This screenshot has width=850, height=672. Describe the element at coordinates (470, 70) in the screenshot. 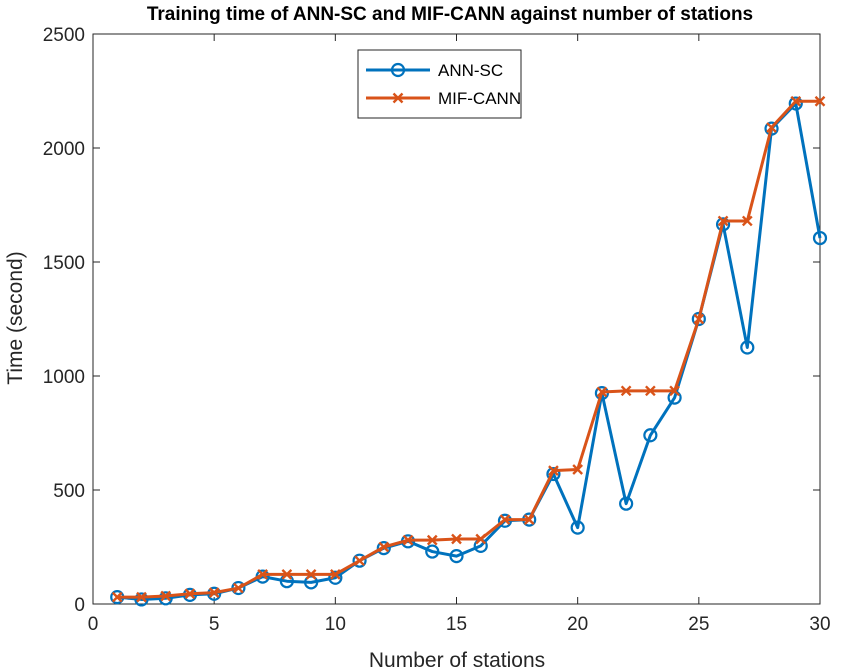

I see `legend-label: ANN-SC` at that location.